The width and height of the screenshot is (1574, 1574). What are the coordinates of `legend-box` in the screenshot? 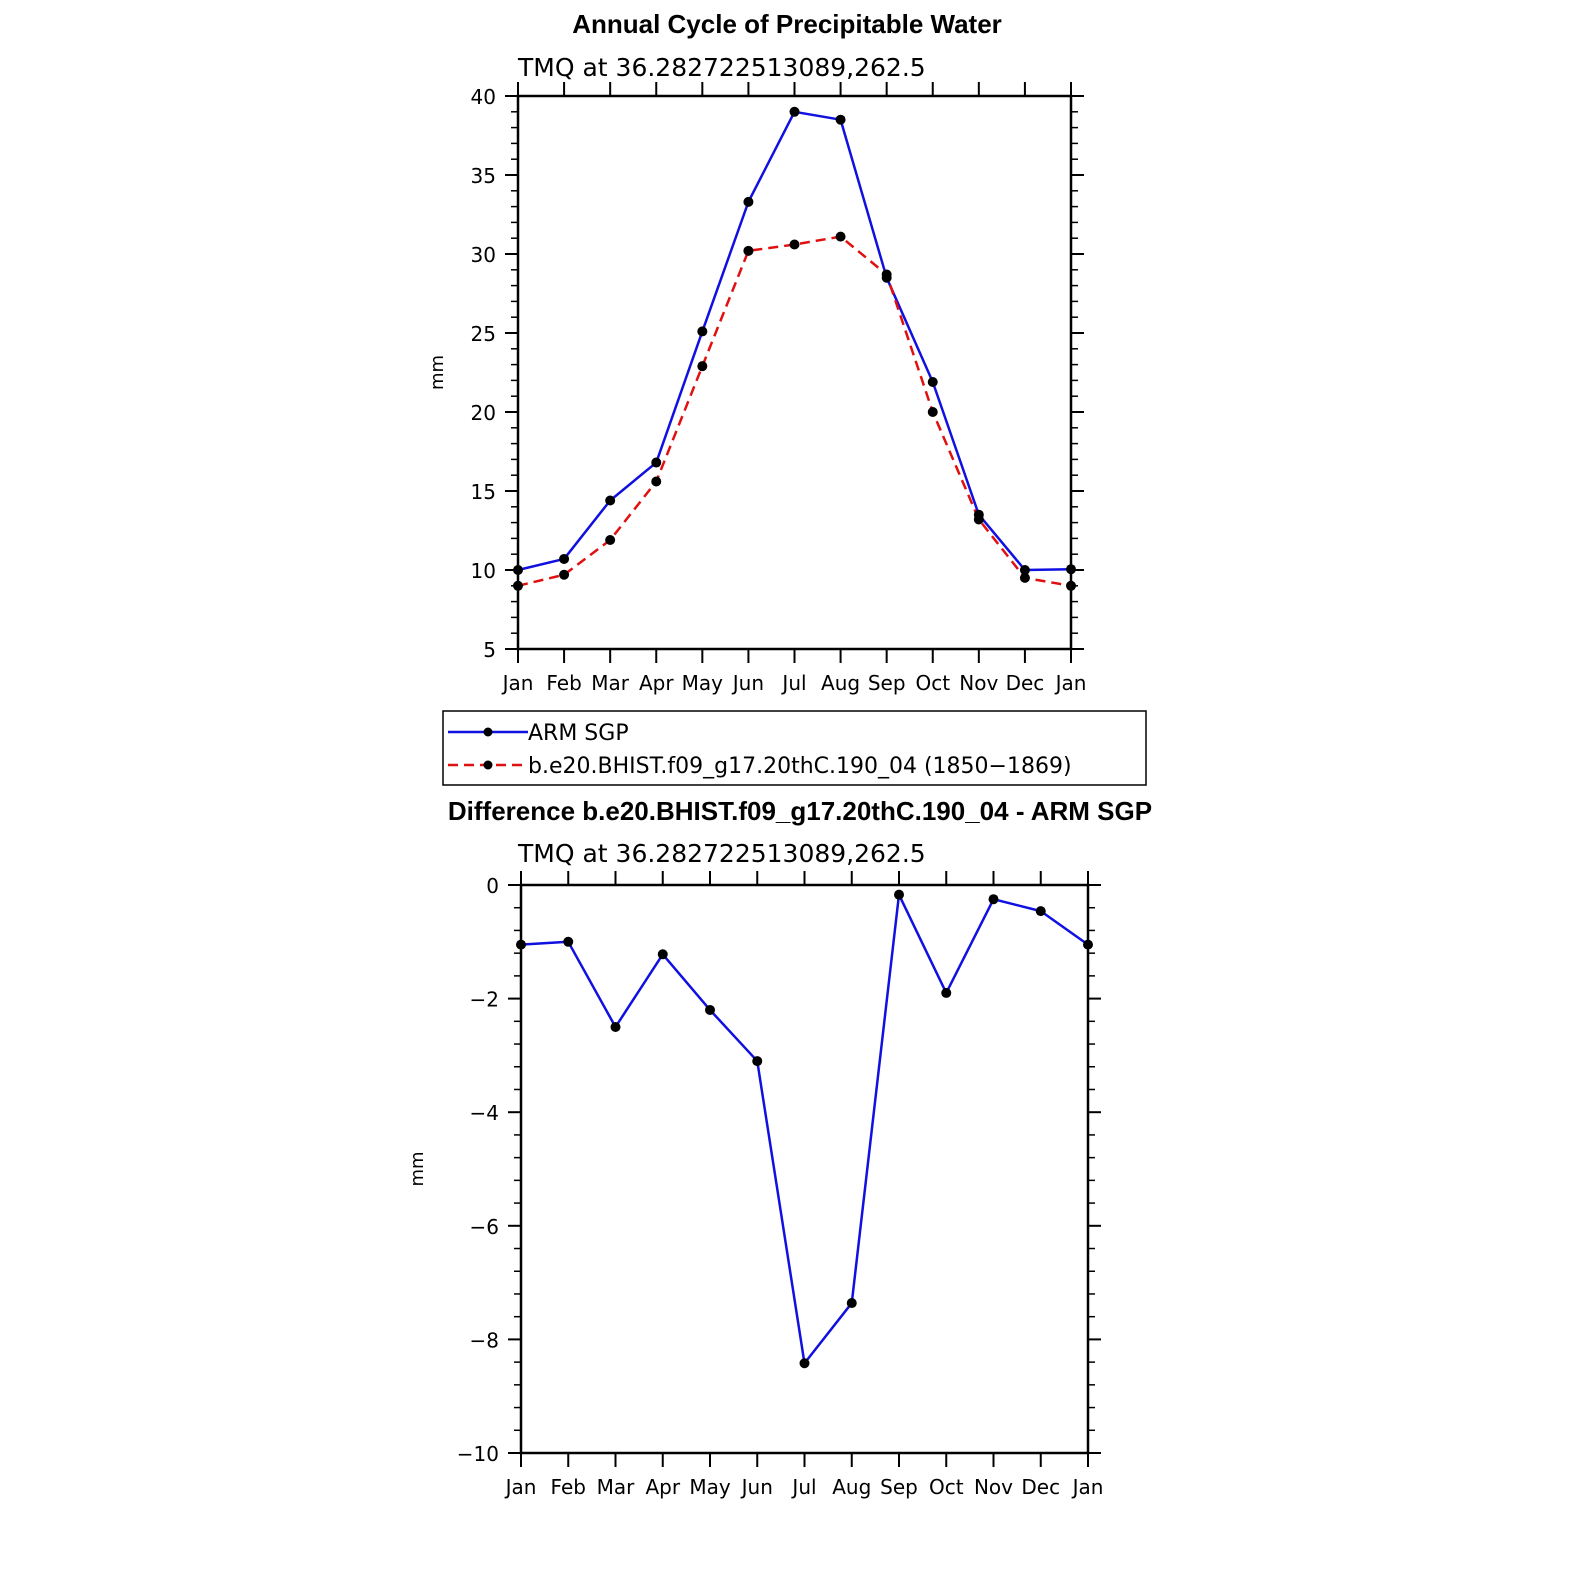 It's located at (794, 748).